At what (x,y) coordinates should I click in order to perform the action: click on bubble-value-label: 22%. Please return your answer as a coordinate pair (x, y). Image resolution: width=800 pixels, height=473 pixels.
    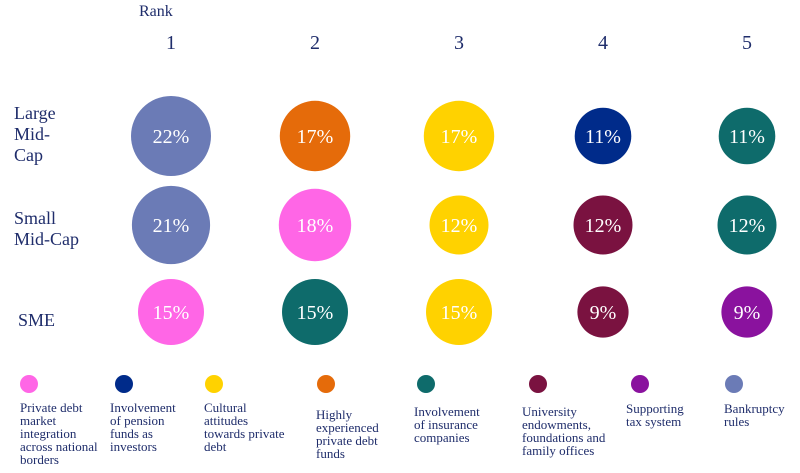
    Looking at the image, I should click on (171, 137).